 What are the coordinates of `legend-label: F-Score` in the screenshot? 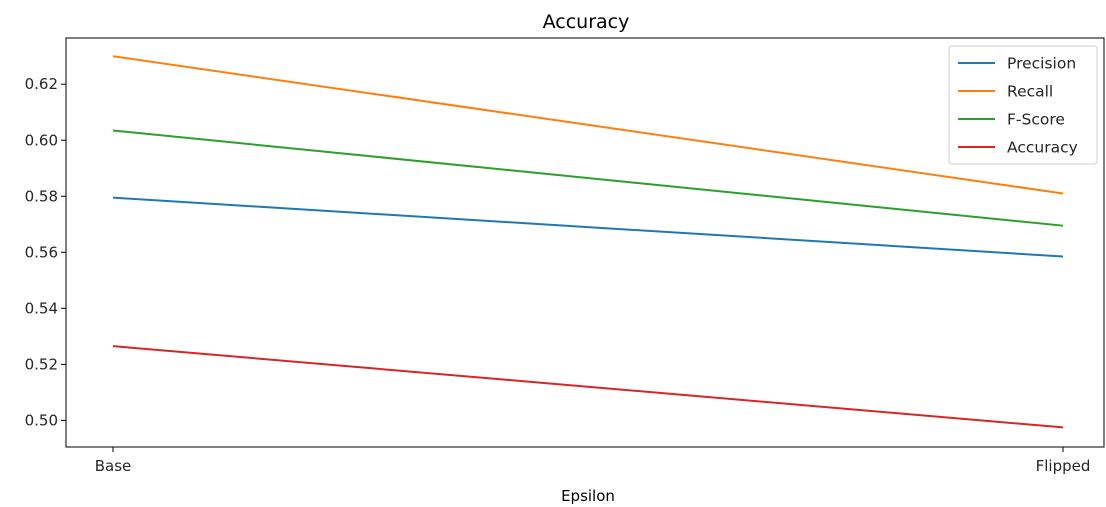 It's located at (1036, 120).